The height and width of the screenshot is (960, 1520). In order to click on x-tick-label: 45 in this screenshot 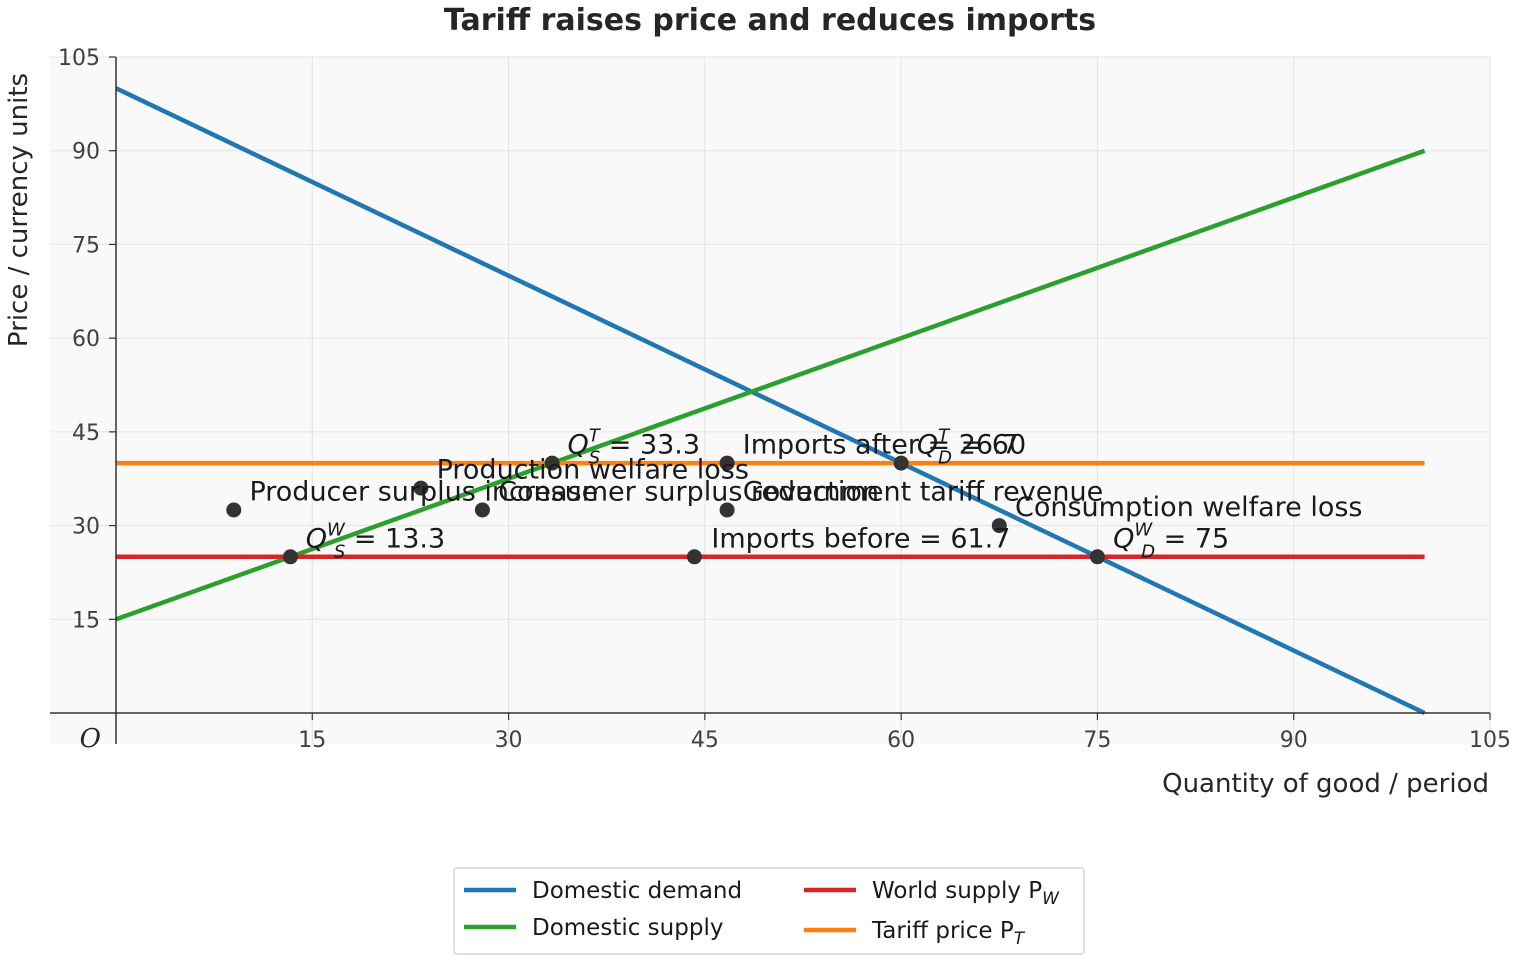, I will do `click(705, 740)`.